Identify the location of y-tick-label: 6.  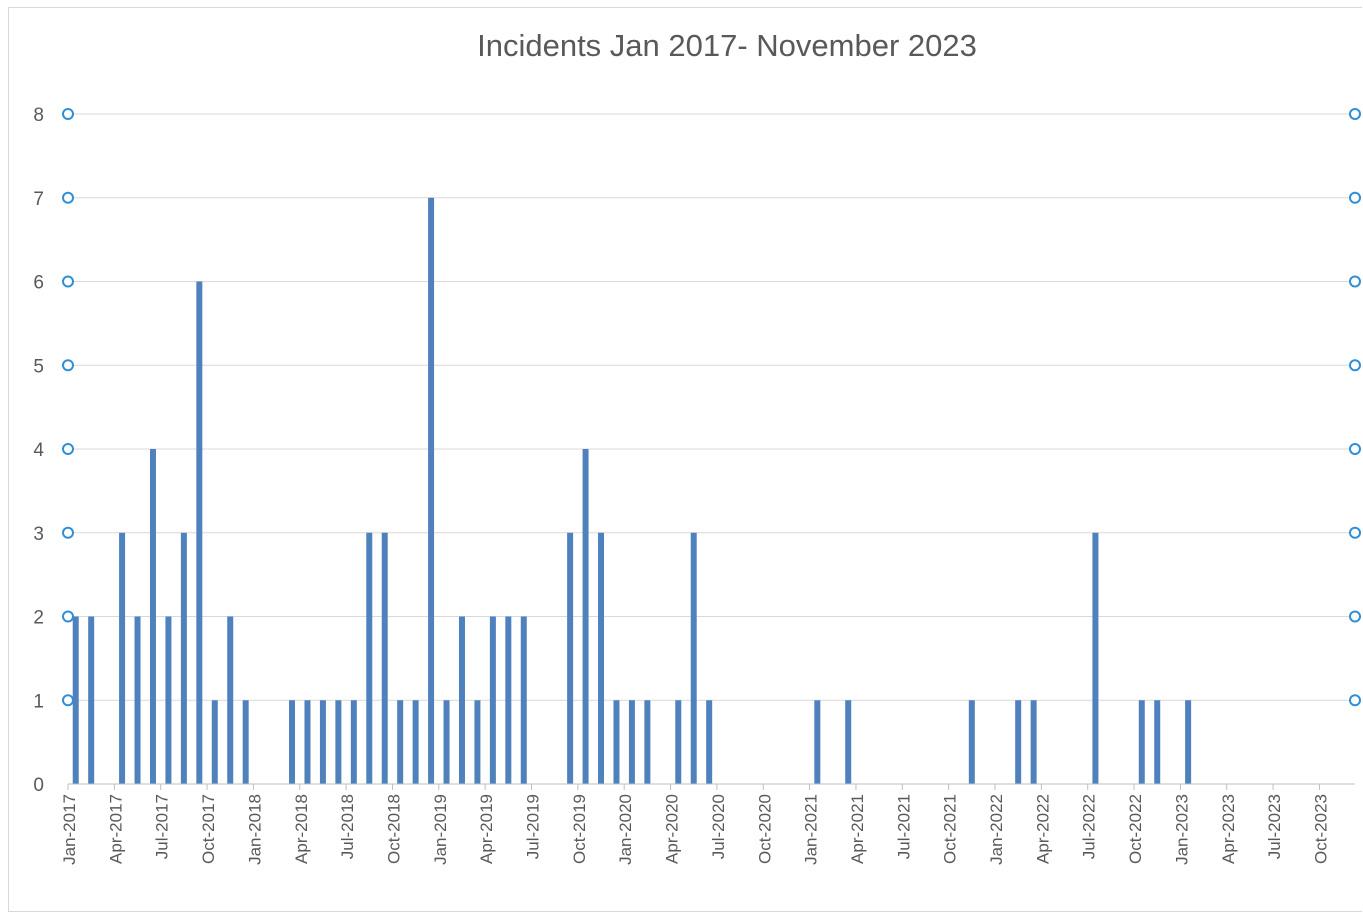
(38, 283).